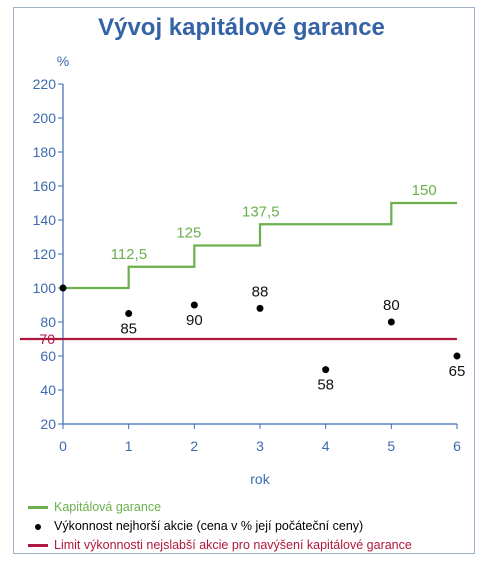 This screenshot has width=483, height=563. Describe the element at coordinates (260, 245) in the screenshot. I see `guarantee-step-line` at that location.